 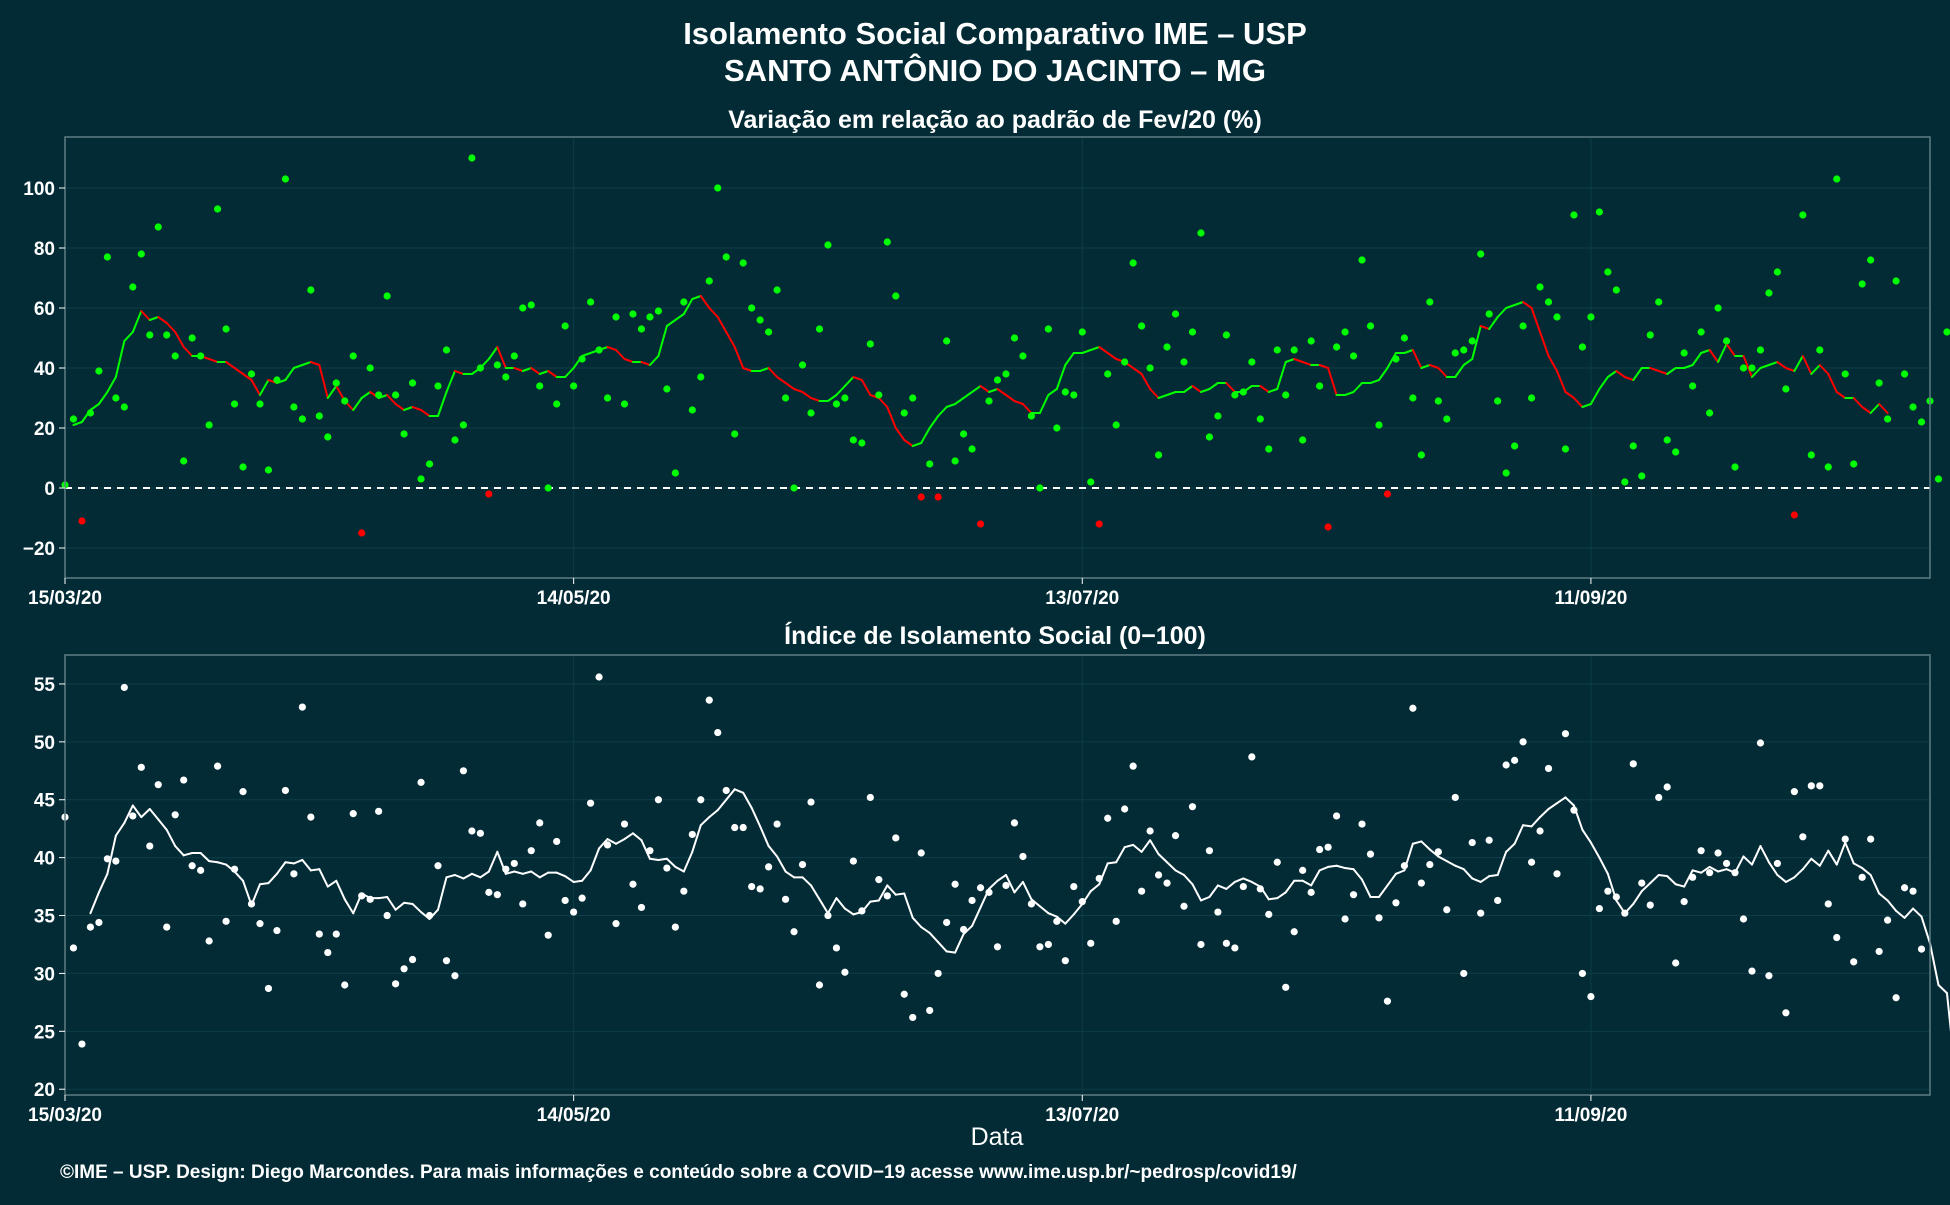 I want to click on y-tick-label: 60, so click(x=44, y=309).